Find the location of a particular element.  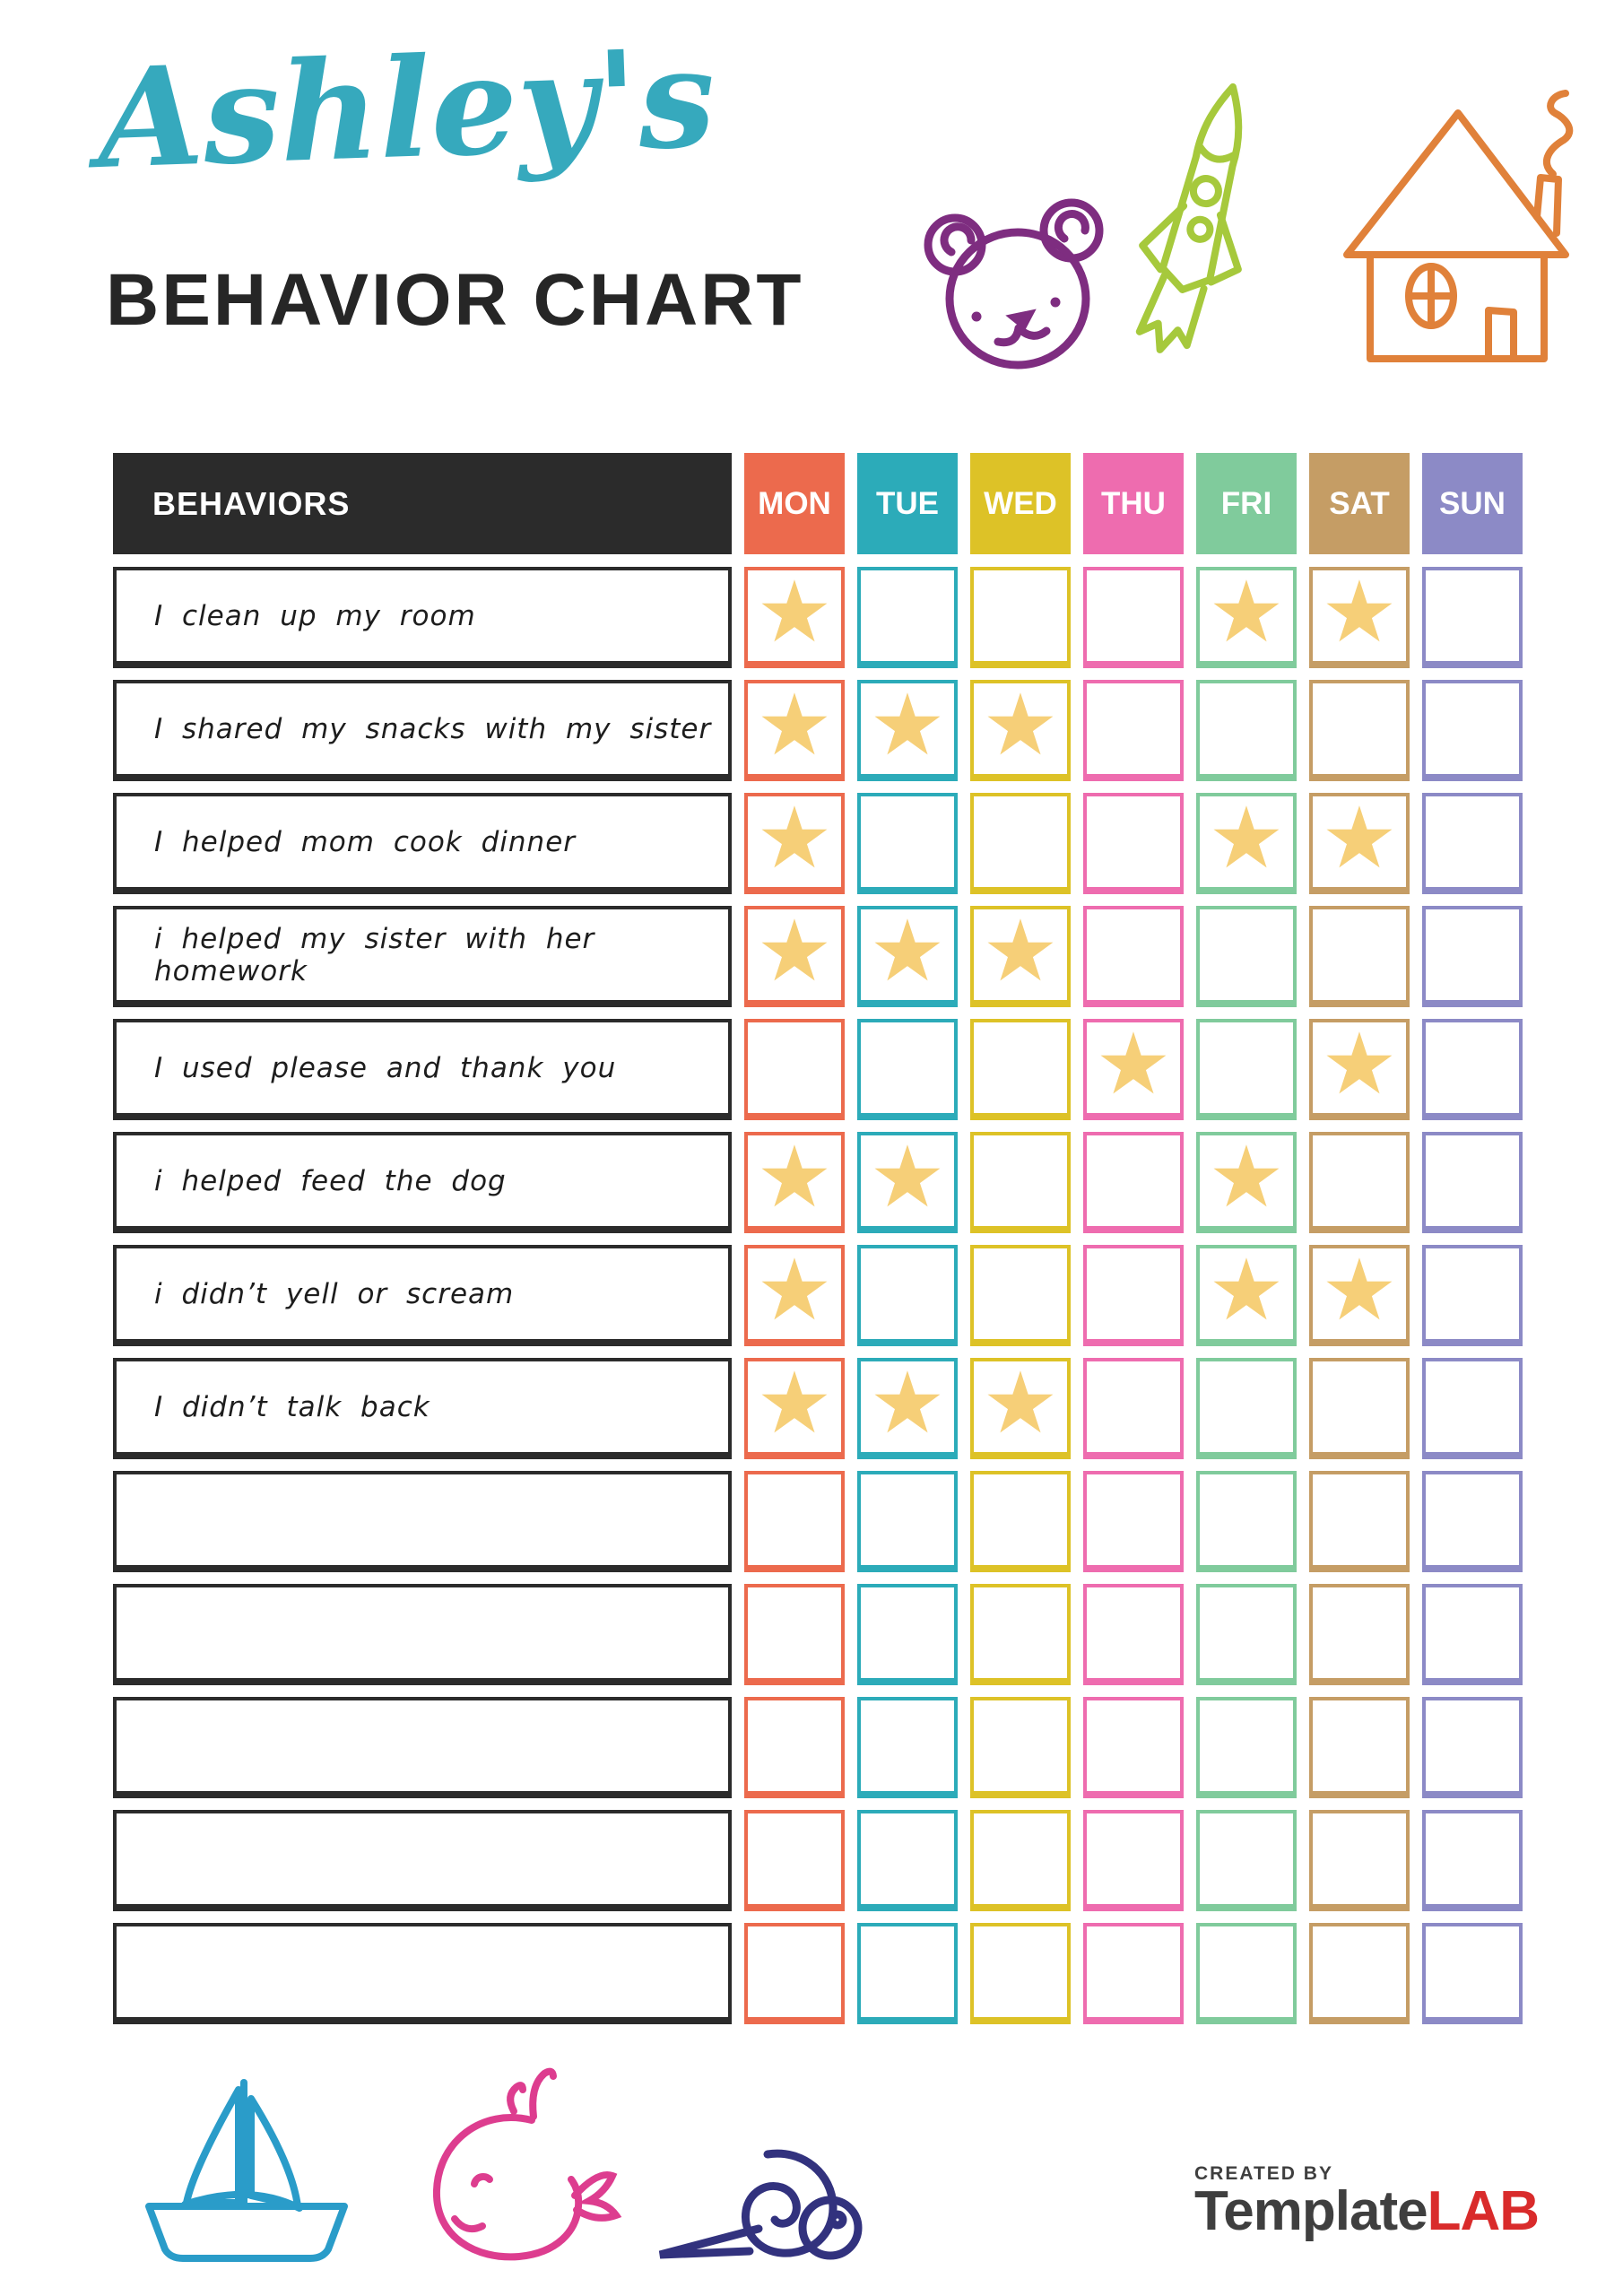

day-header-wed: WED is located at coordinates (1021, 503).